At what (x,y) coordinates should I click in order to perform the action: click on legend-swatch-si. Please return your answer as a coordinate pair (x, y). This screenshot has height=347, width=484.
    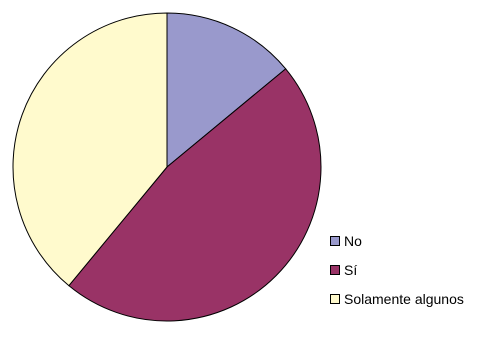
    Looking at the image, I should click on (335, 269).